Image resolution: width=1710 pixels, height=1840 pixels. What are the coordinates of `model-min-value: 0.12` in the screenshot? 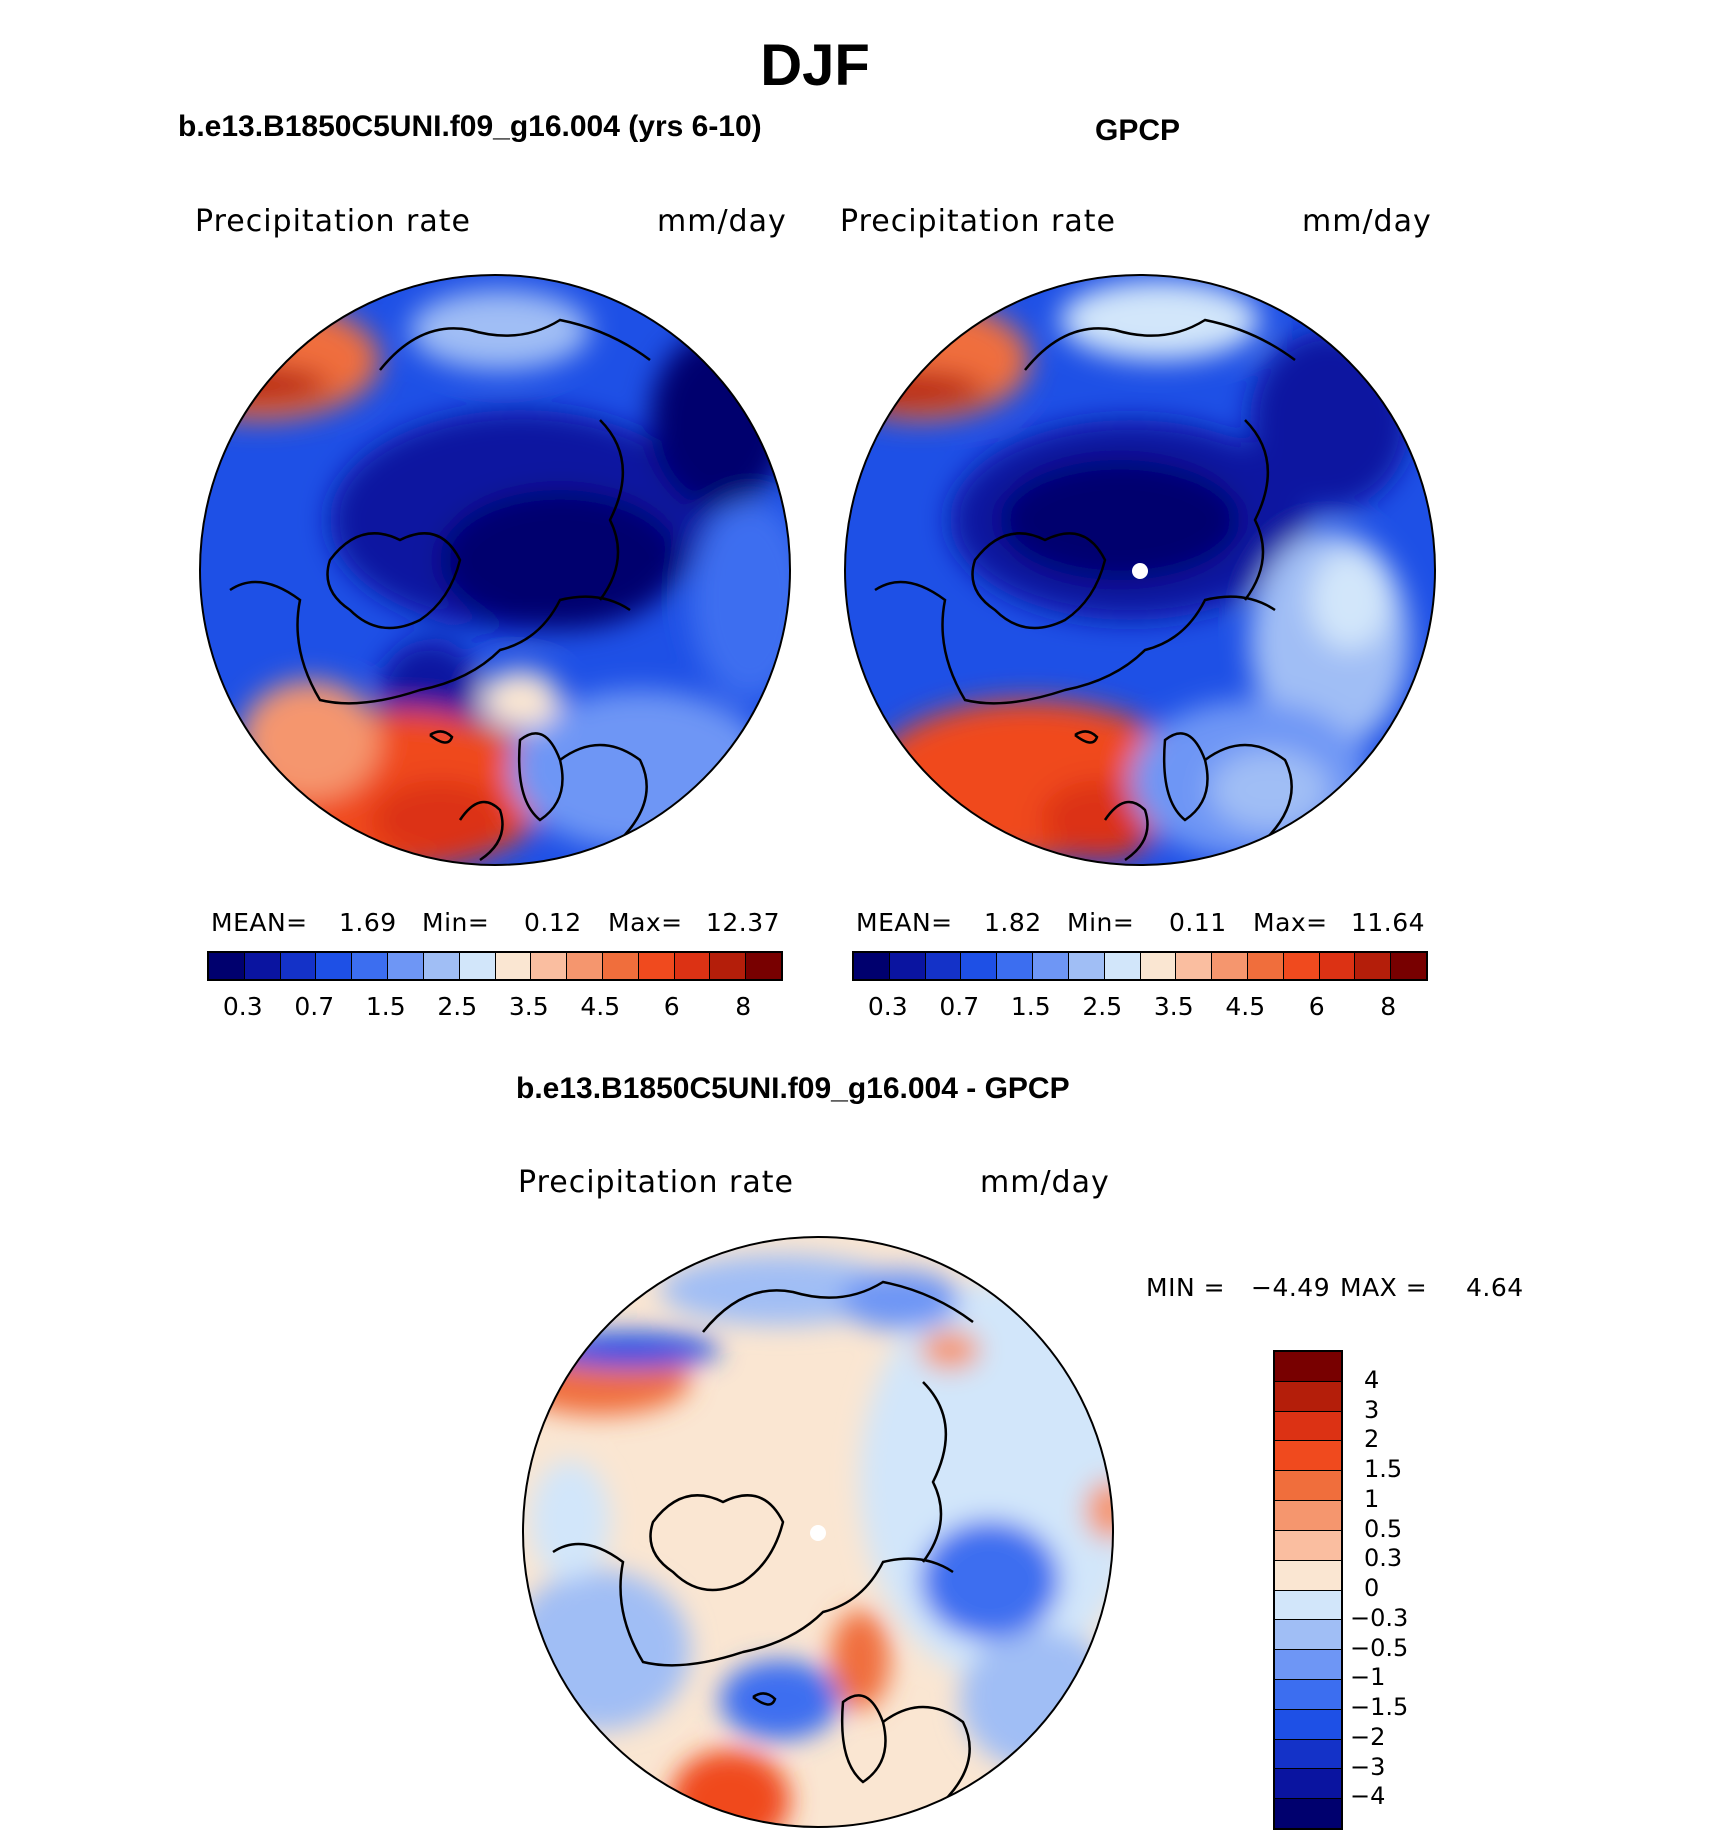 It's located at (553, 922).